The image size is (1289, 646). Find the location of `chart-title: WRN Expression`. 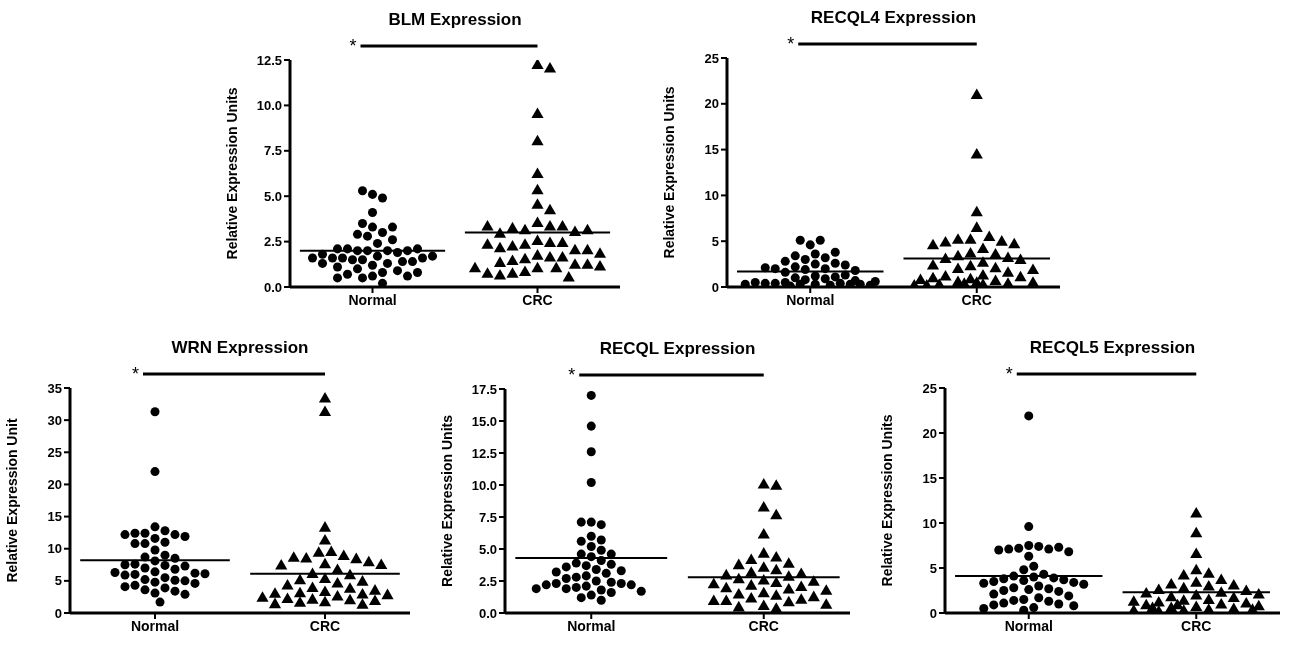

chart-title: WRN Expression is located at coordinates (240, 348).